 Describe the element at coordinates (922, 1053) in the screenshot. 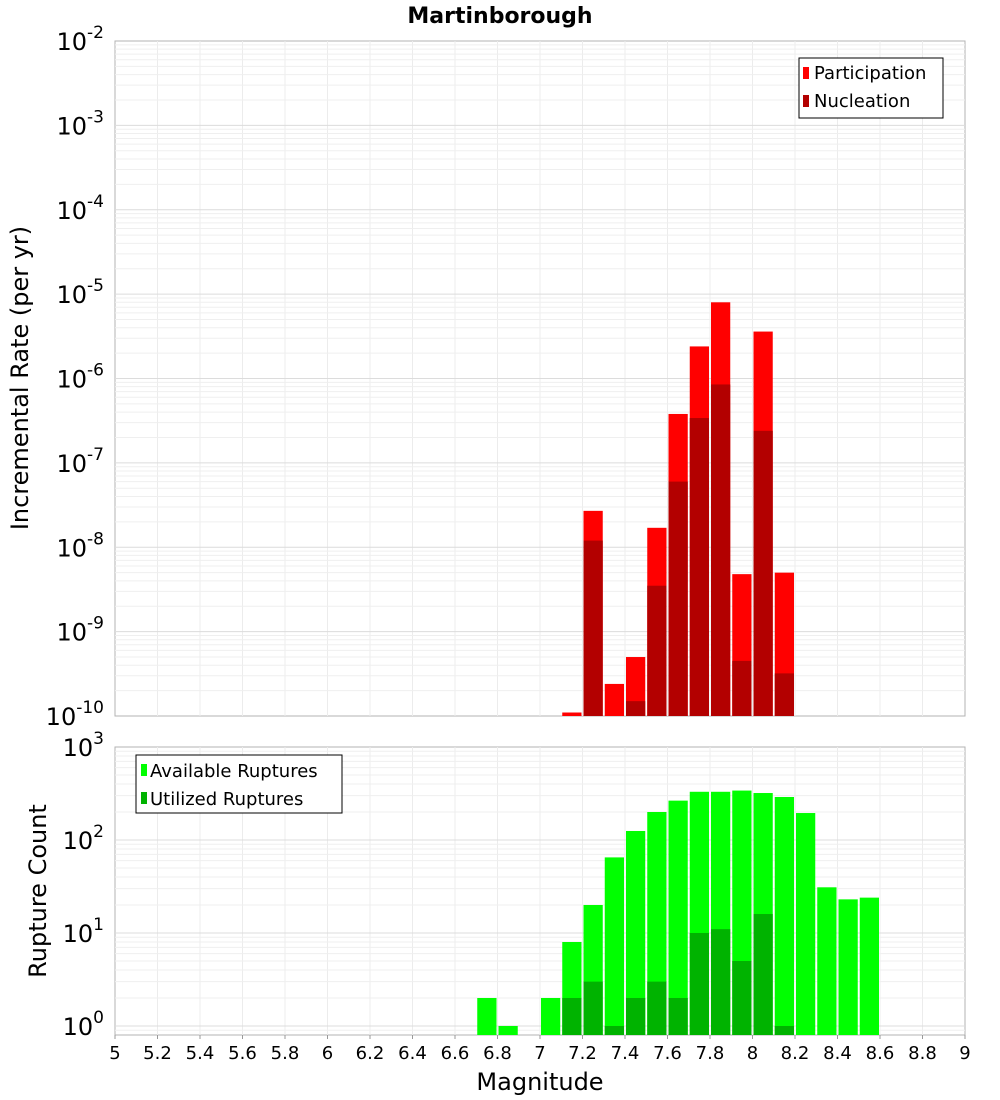

I see `x-tick-label: 8.8` at that location.